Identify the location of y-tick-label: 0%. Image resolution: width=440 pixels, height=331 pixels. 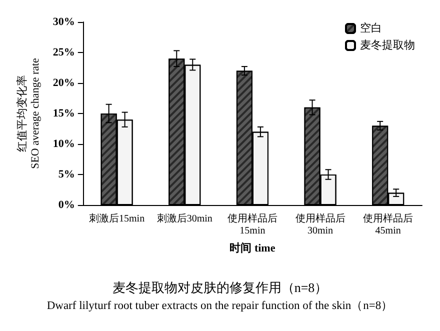
(66, 205).